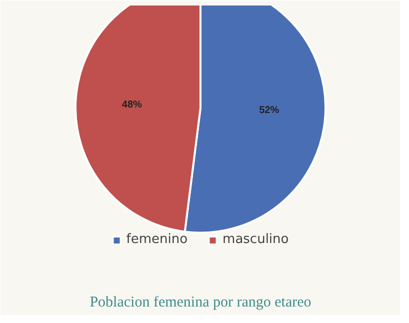 The image size is (409, 323). What do you see at coordinates (255, 239) in the screenshot?
I see `legend-label: masculino` at bounding box center [255, 239].